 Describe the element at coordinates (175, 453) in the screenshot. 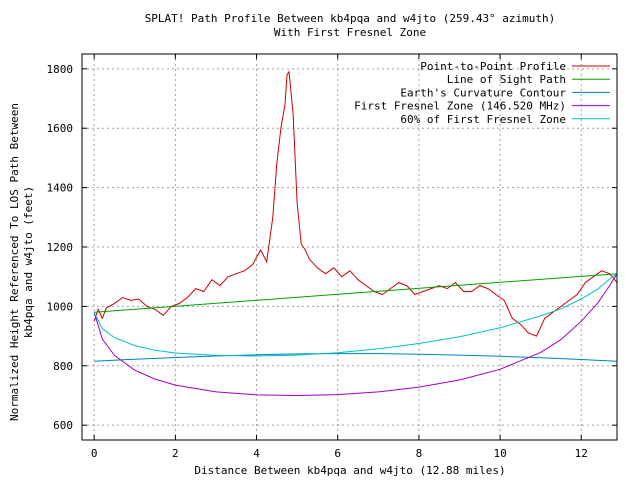

I see `x-tick-label: 2` at that location.